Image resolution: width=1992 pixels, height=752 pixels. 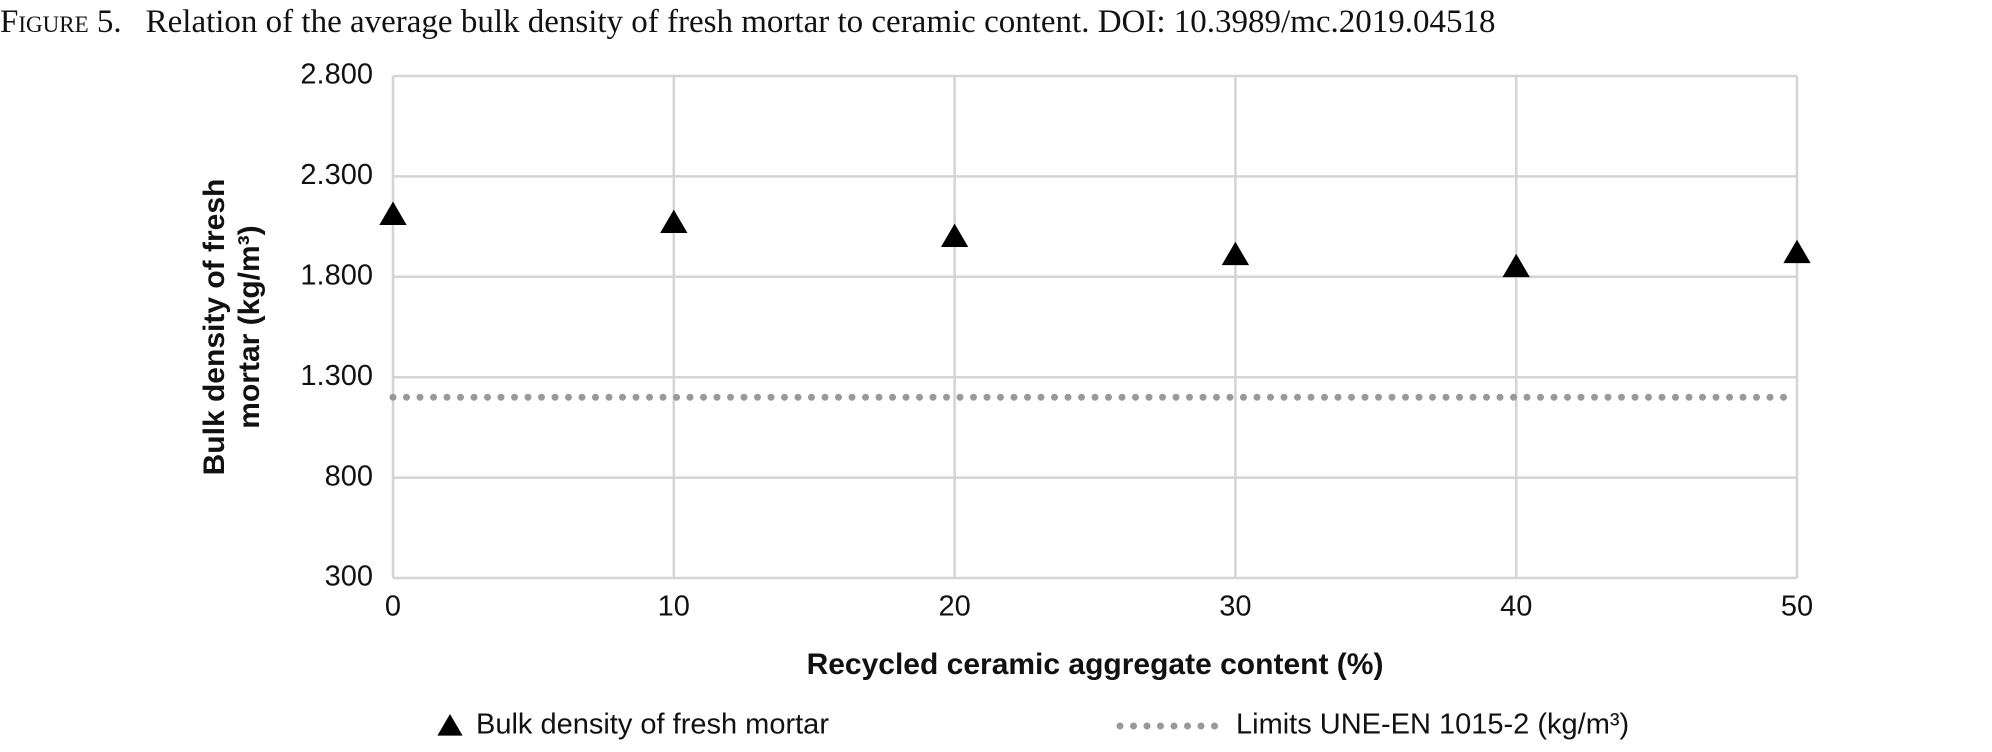 I want to click on y-tick-label: 800, so click(x=349, y=476).